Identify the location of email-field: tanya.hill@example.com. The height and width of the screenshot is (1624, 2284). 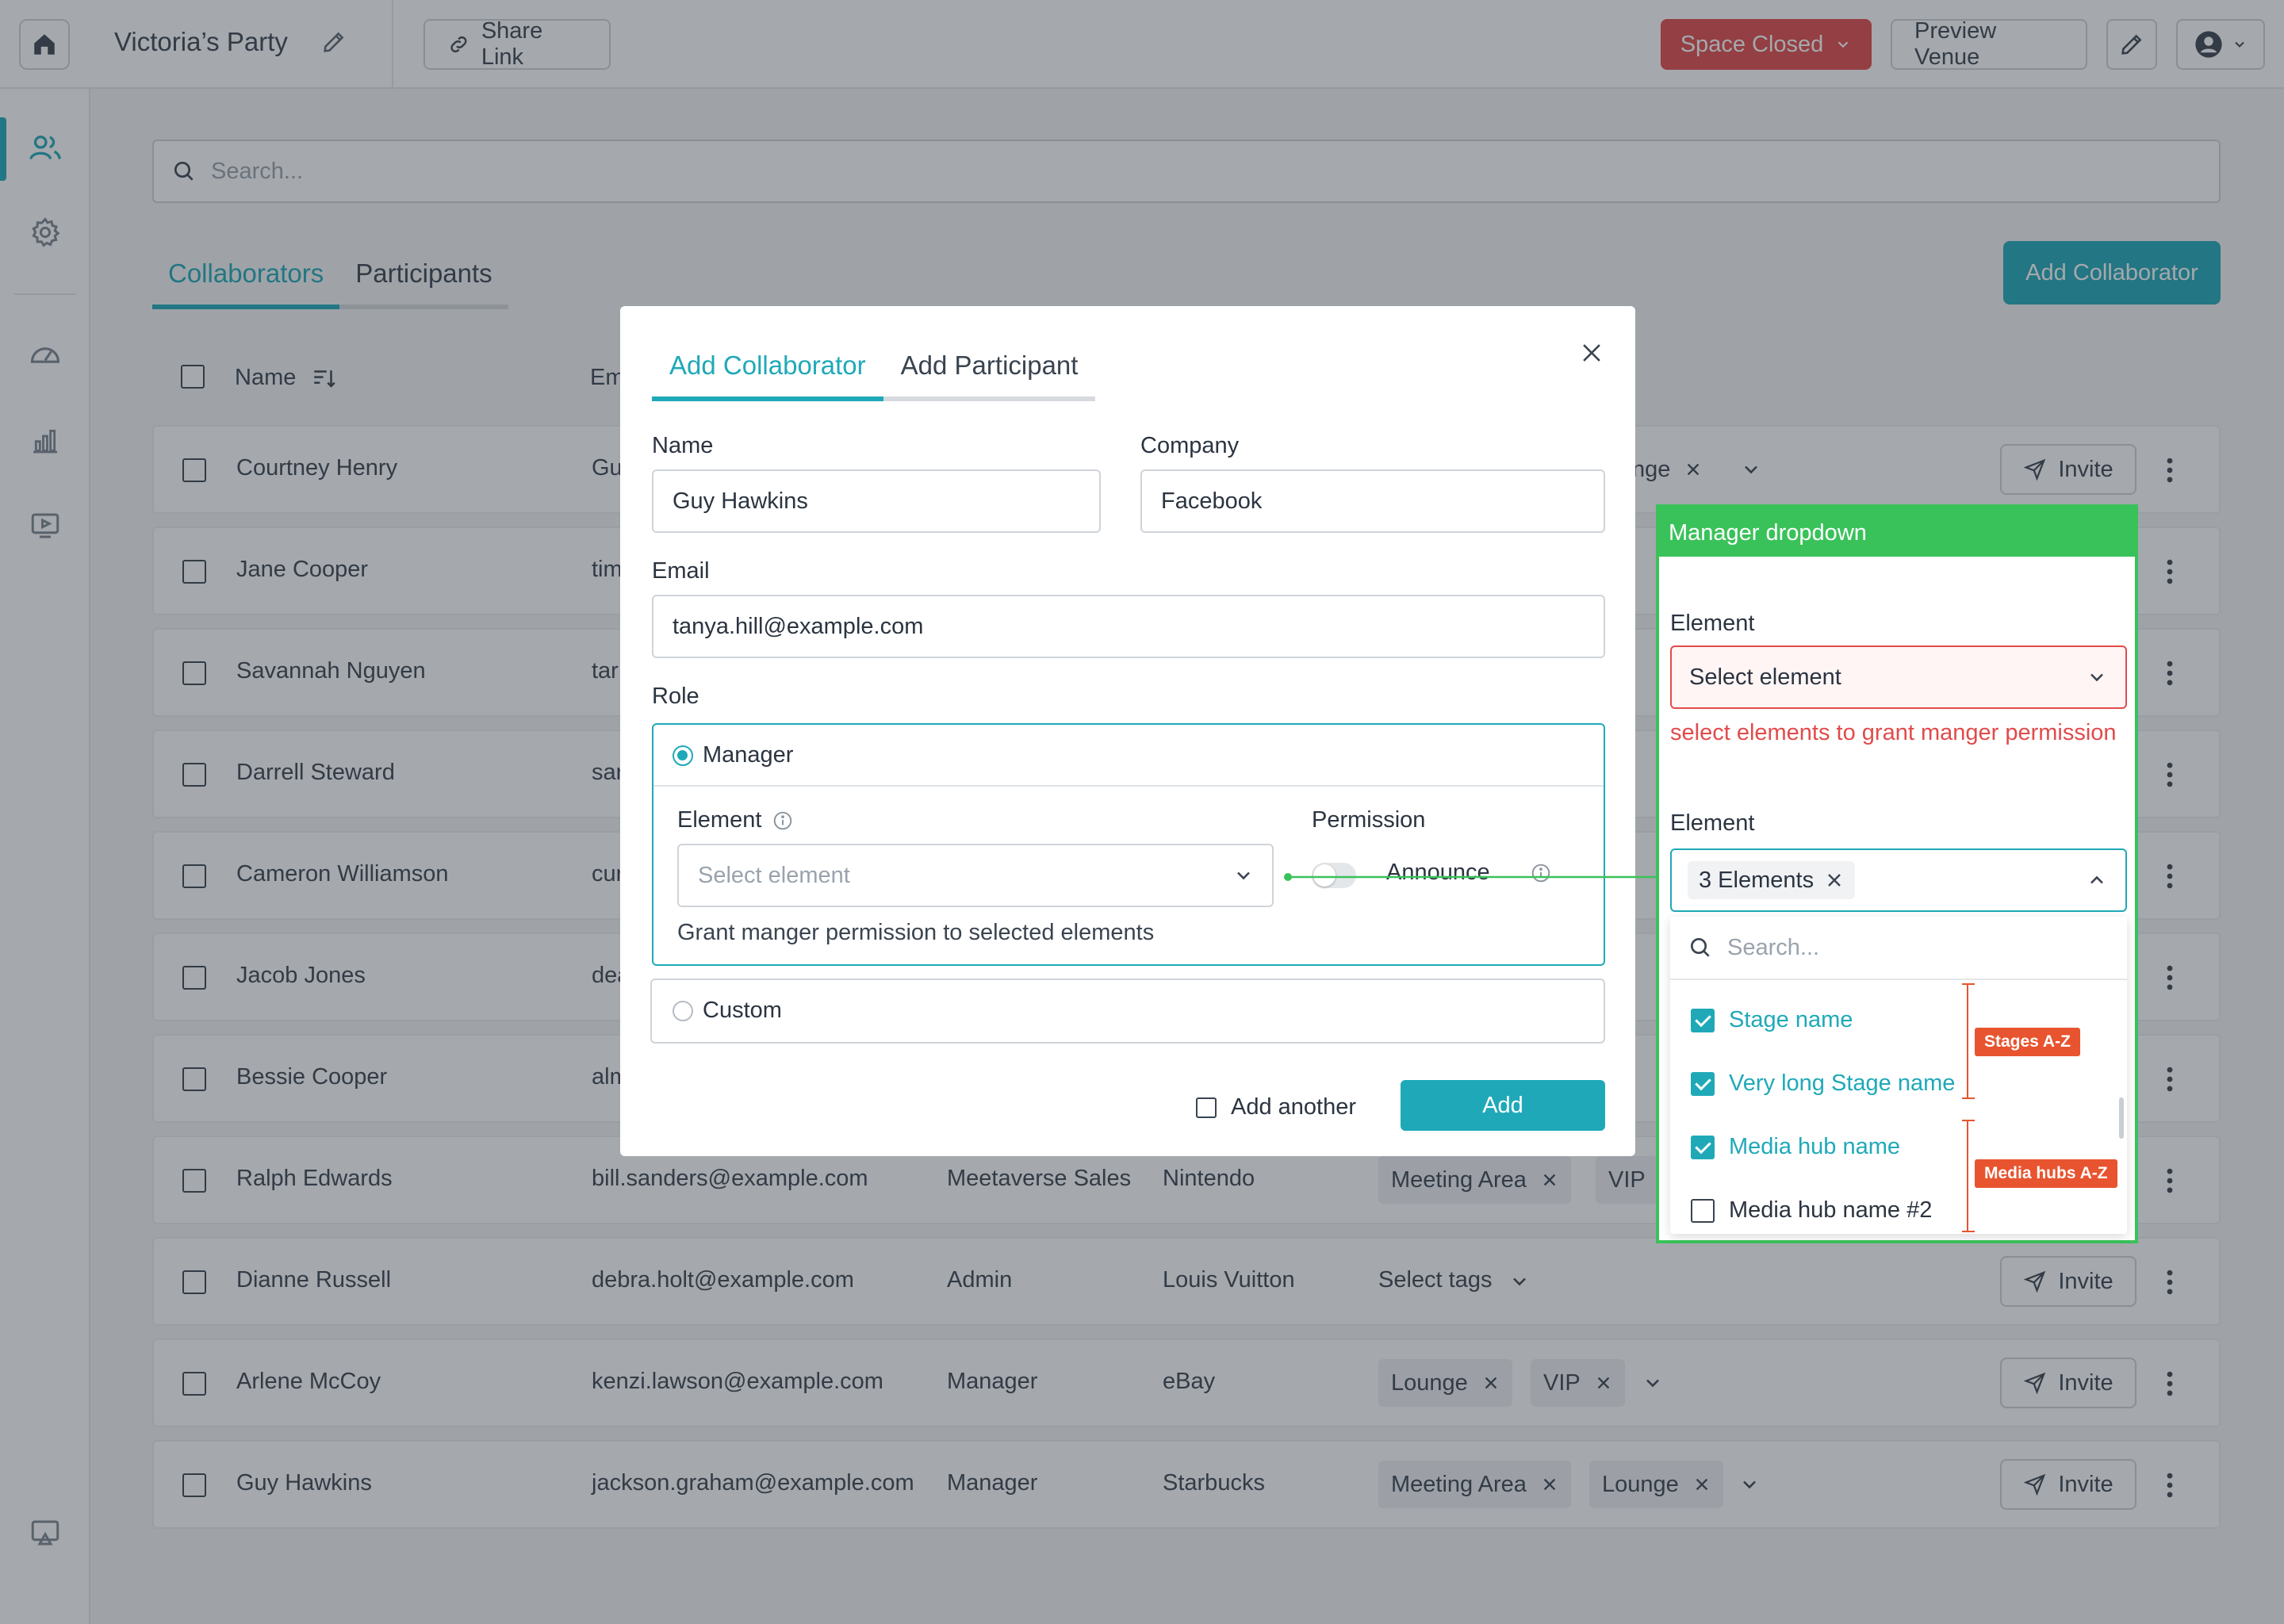
(1128, 626).